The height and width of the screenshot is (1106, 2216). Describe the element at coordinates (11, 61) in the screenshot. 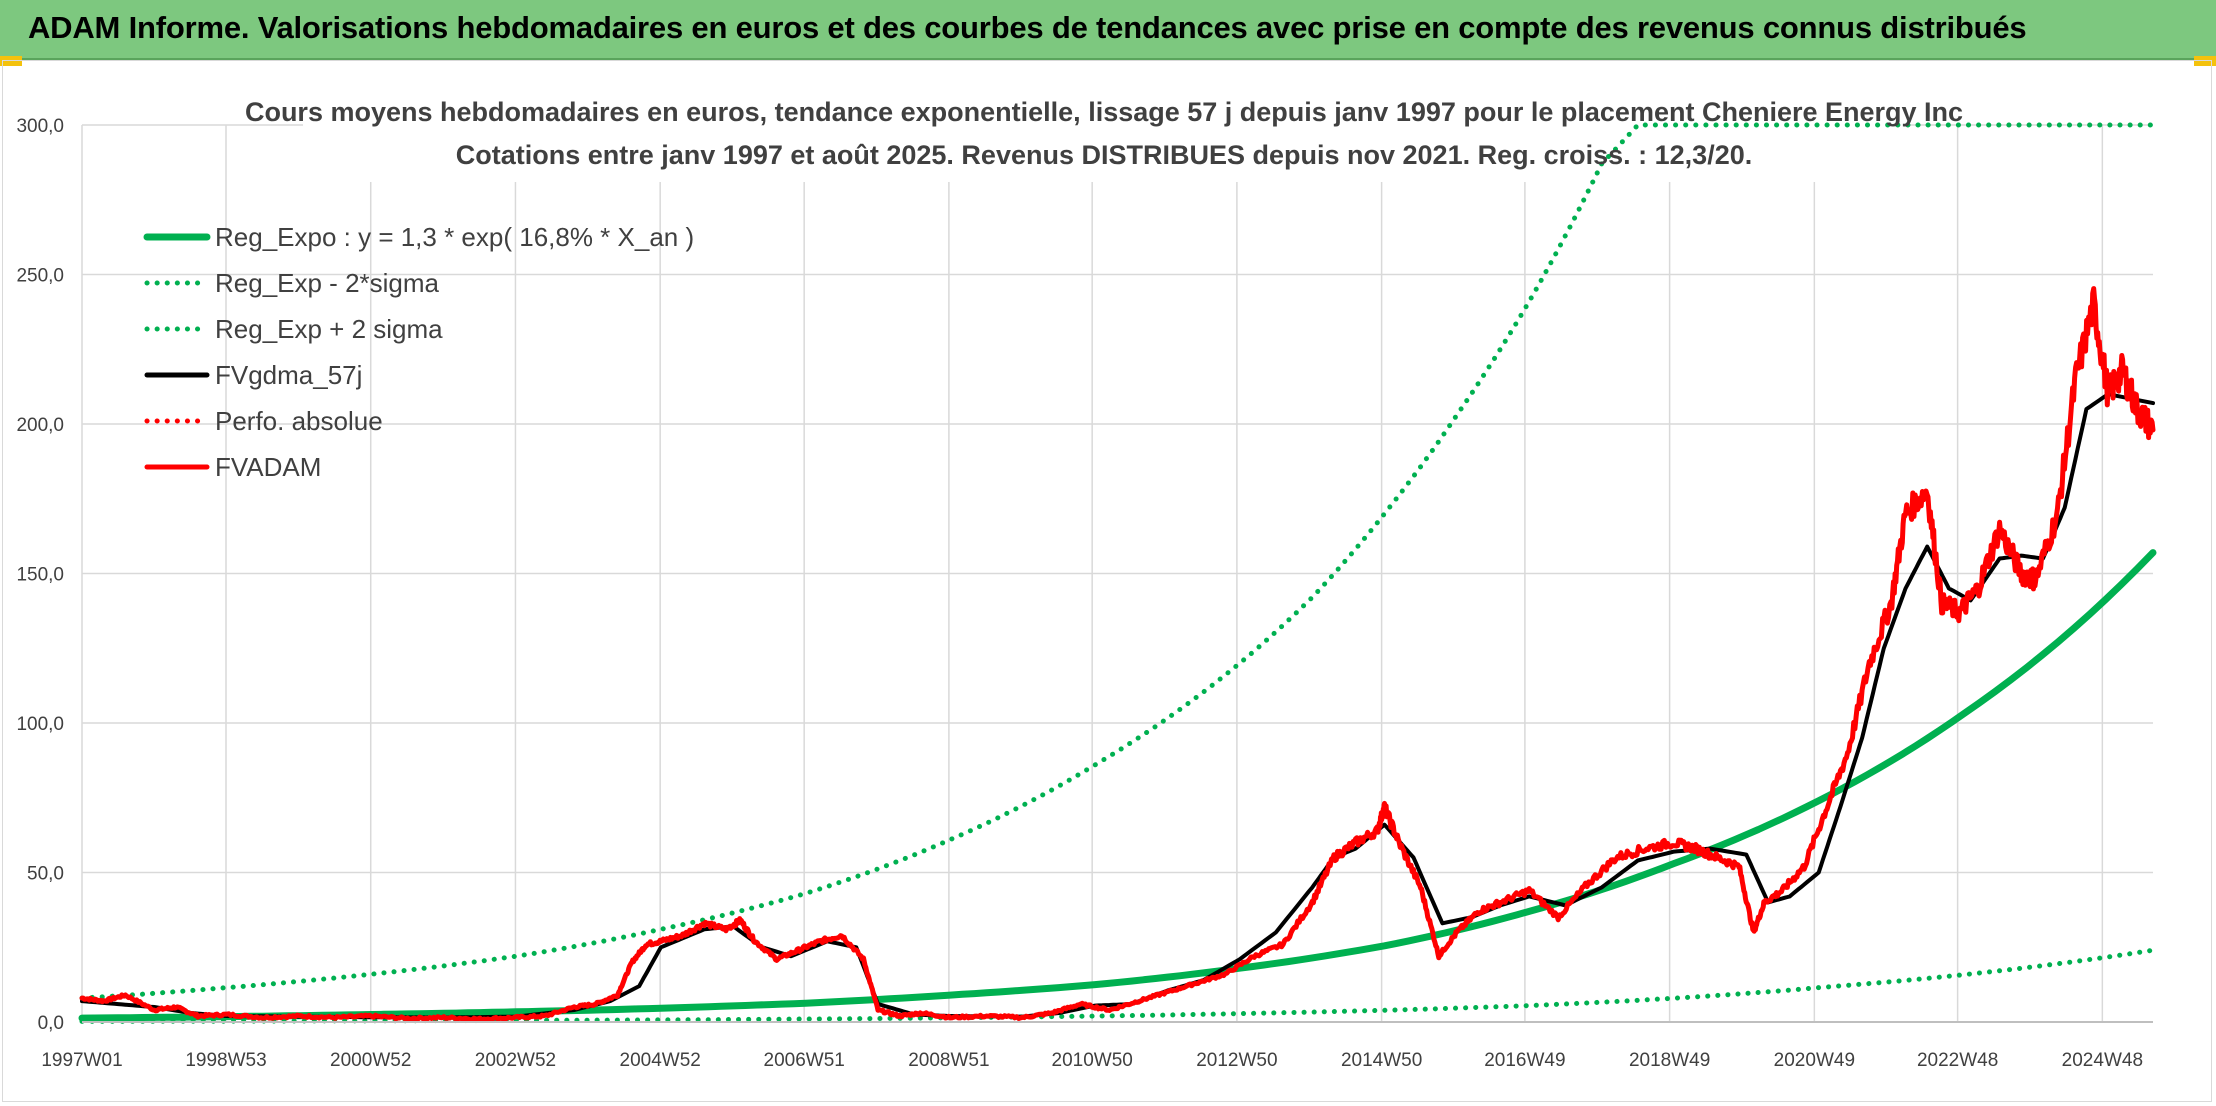

I see `corner-mark-left` at that location.